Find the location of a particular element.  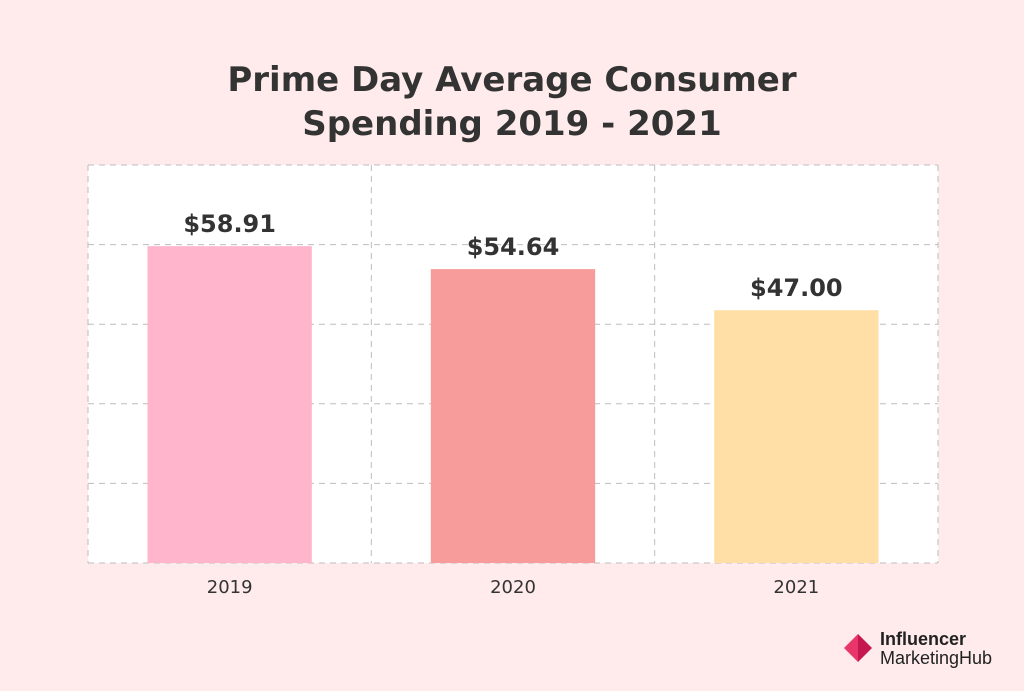

brand-name-line-2: MarketingHub is located at coordinates (936, 658).